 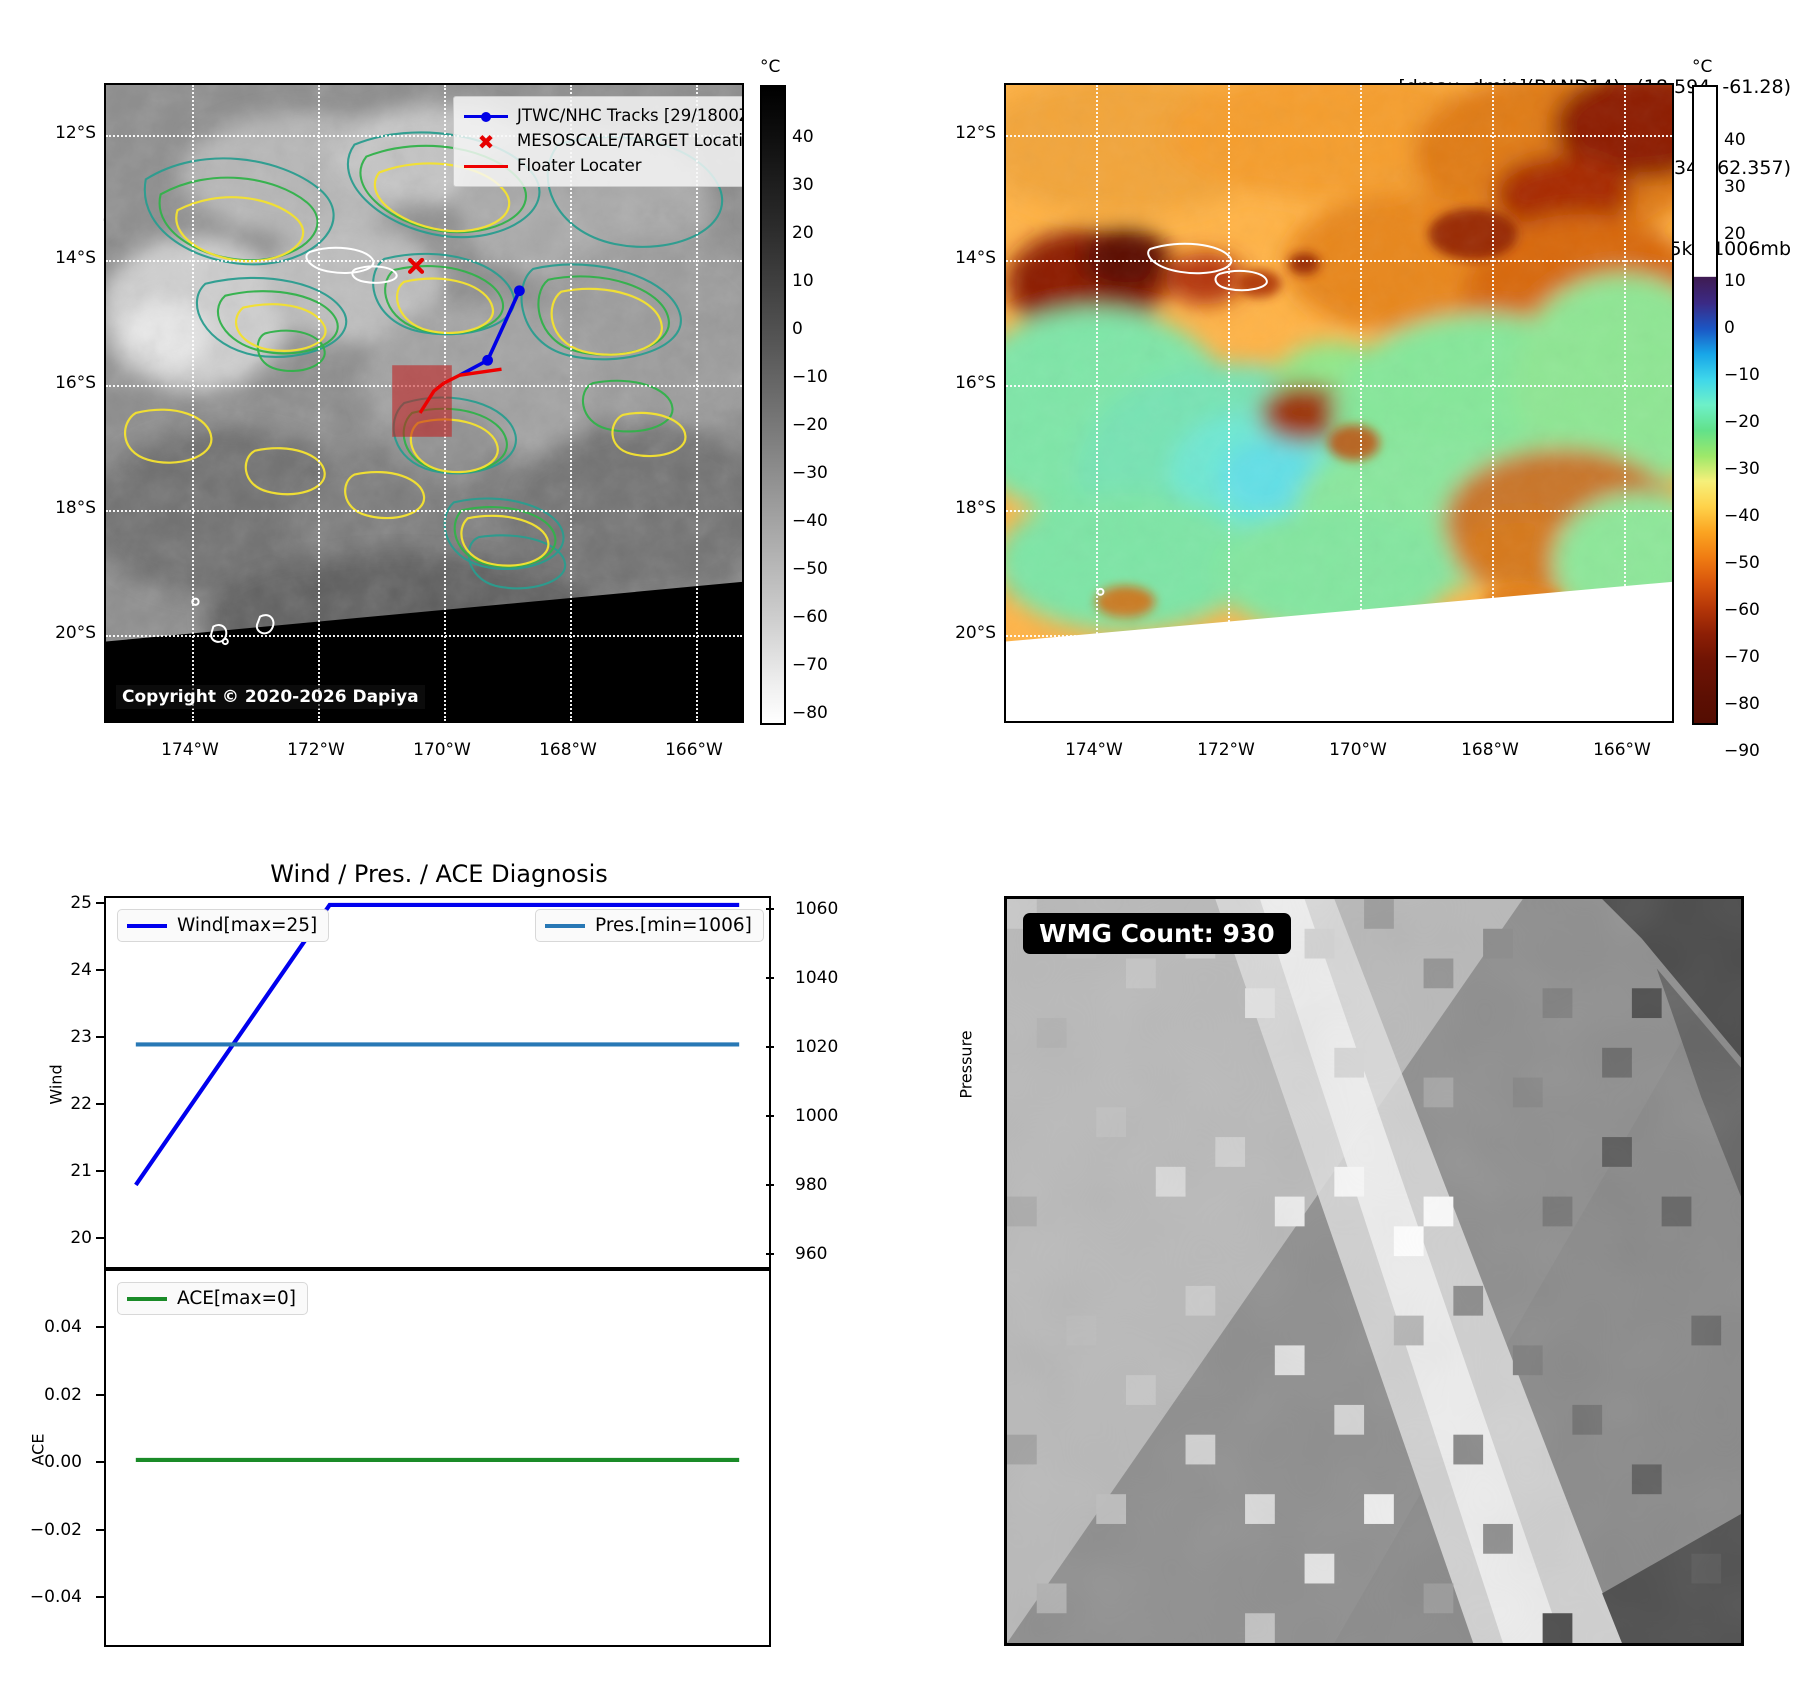 I want to click on ace-tick-004: 0.04, so click(x=63, y=1327).